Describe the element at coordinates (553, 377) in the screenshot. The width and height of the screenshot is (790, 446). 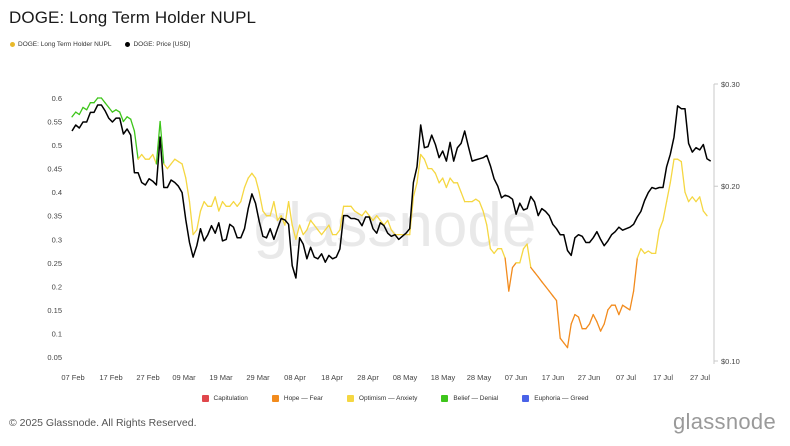
I see `x-tick-label: 17 Jun` at that location.